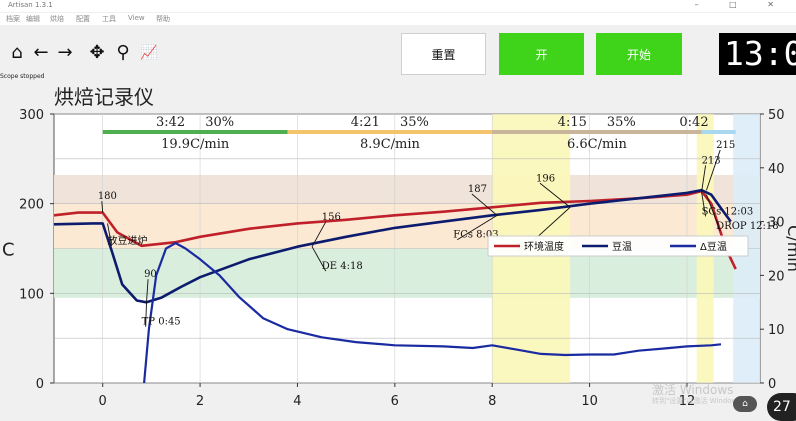 This screenshot has width=796, height=421. What do you see at coordinates (589, 401) in the screenshot?
I see `xtick-5: 10` at bounding box center [589, 401].